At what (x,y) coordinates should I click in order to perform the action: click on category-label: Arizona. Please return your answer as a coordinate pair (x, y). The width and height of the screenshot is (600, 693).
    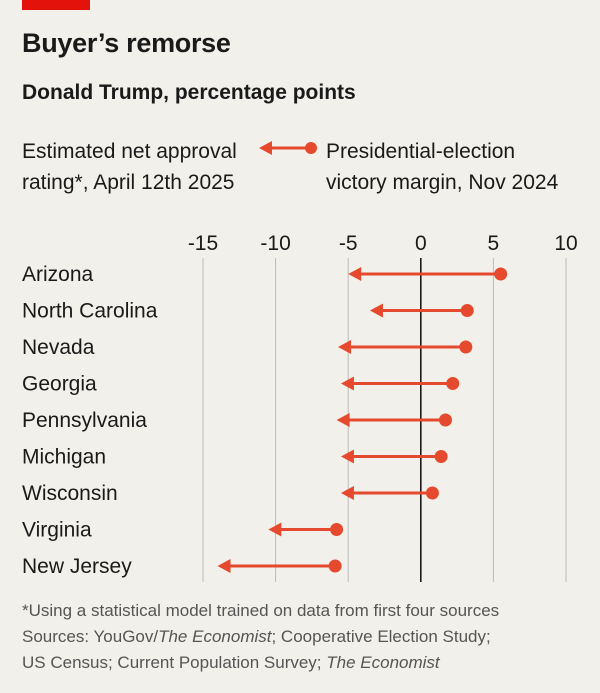
    Looking at the image, I should click on (58, 274).